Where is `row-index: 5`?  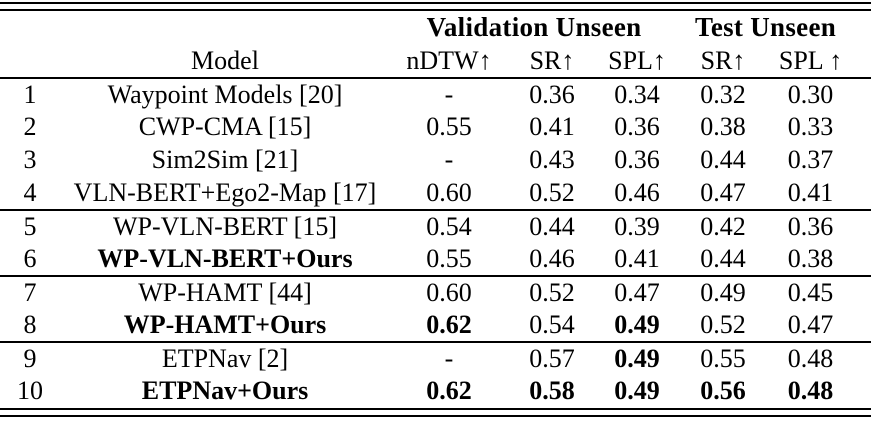 row-index: 5 is located at coordinates (30, 226).